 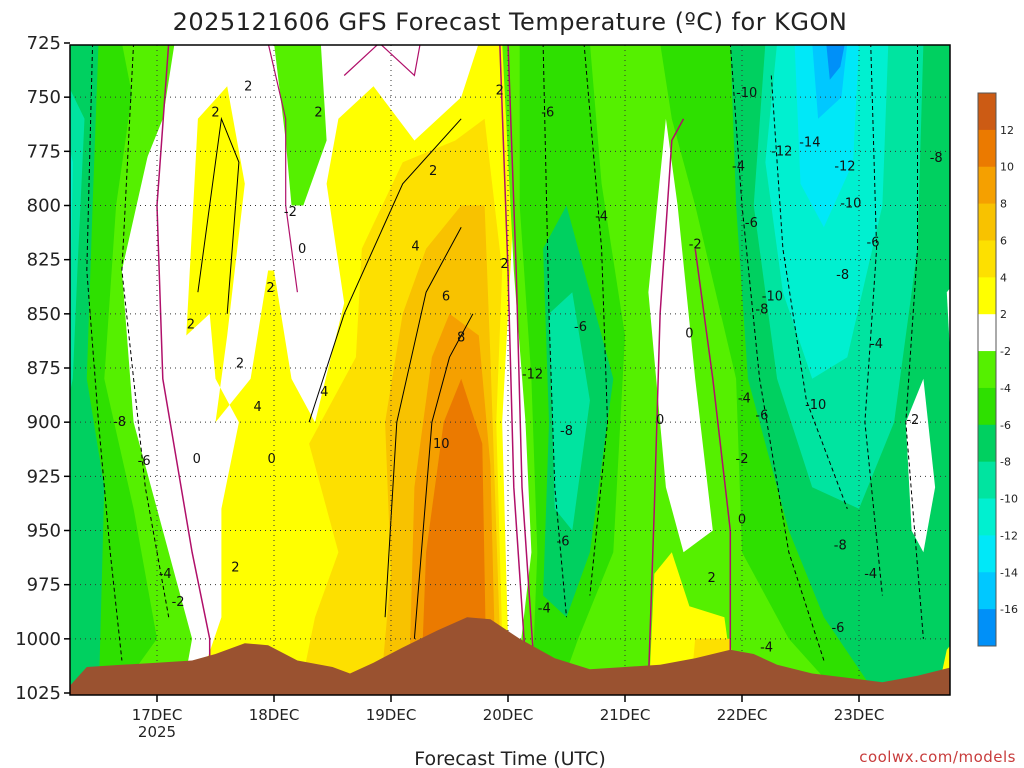 I want to click on y-tick-label: 825, so click(x=44, y=260).